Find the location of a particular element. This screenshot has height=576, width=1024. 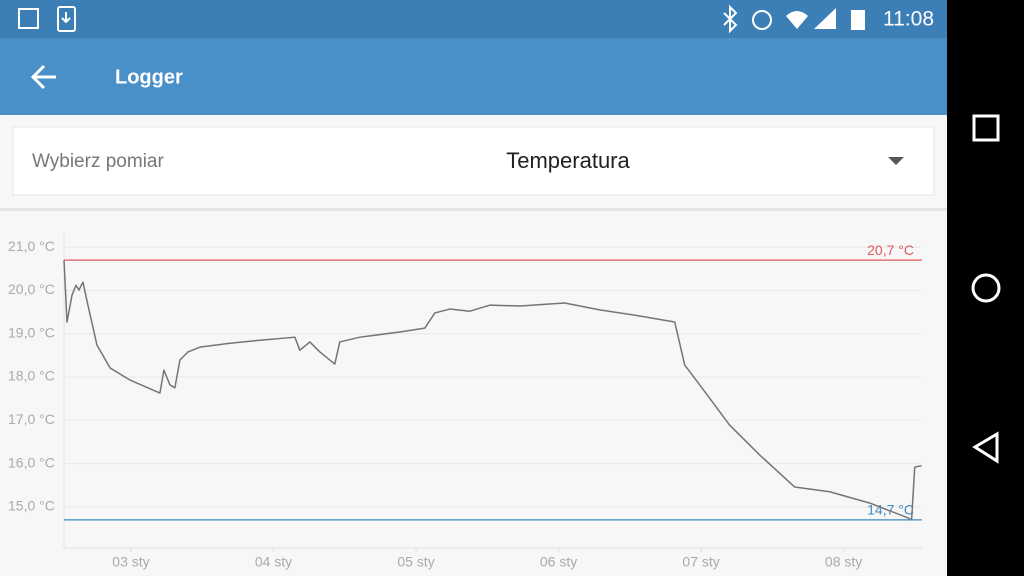

home-button is located at coordinates (986, 288).